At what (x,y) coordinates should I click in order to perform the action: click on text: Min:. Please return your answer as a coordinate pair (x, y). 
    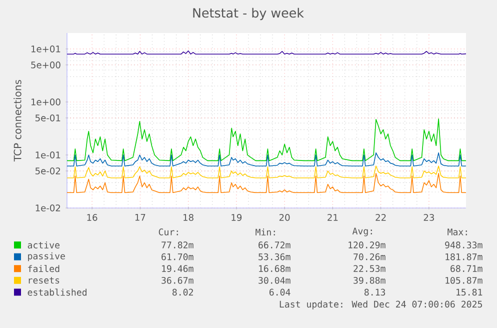
    Looking at the image, I should click on (265, 232).